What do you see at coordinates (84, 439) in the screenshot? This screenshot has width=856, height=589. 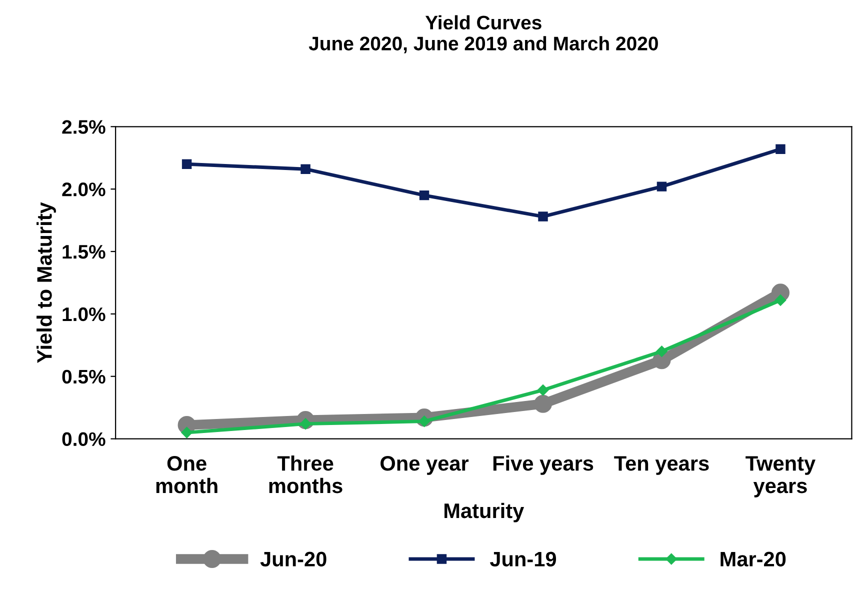 I see `y-tick-label: 0.0%` at bounding box center [84, 439].